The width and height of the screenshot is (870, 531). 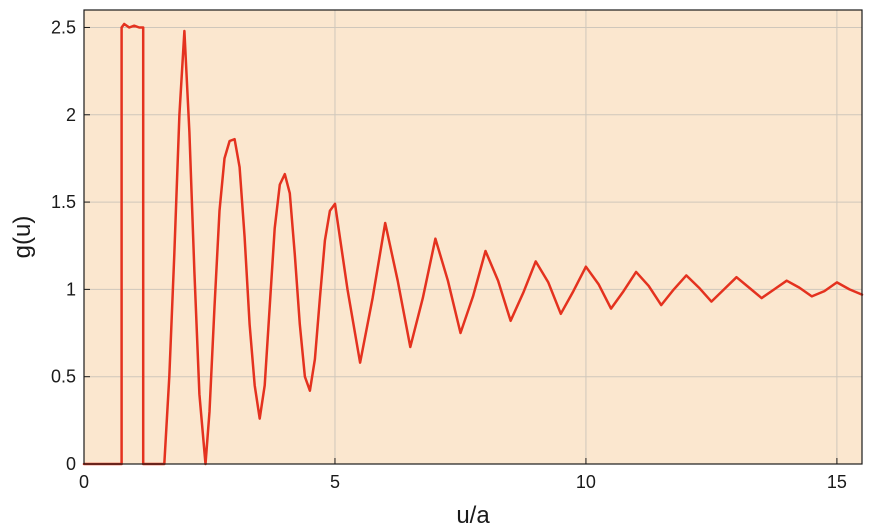 What do you see at coordinates (71, 464) in the screenshot?
I see `y-tick-label: 0` at bounding box center [71, 464].